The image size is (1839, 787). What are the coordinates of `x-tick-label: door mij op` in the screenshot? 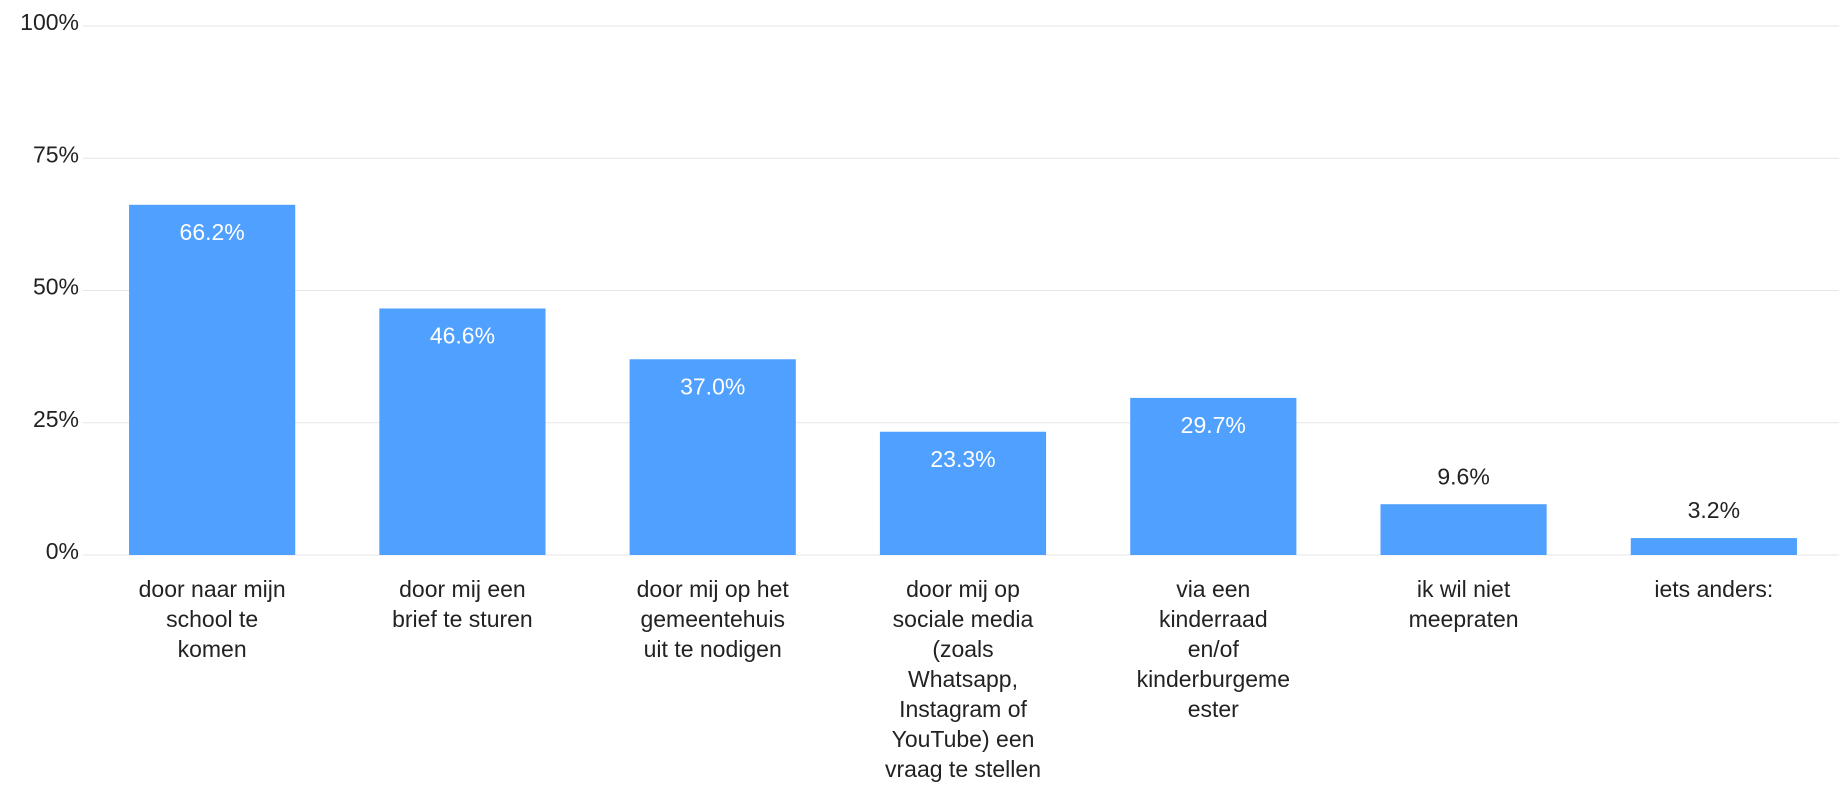 It's located at (963, 589).